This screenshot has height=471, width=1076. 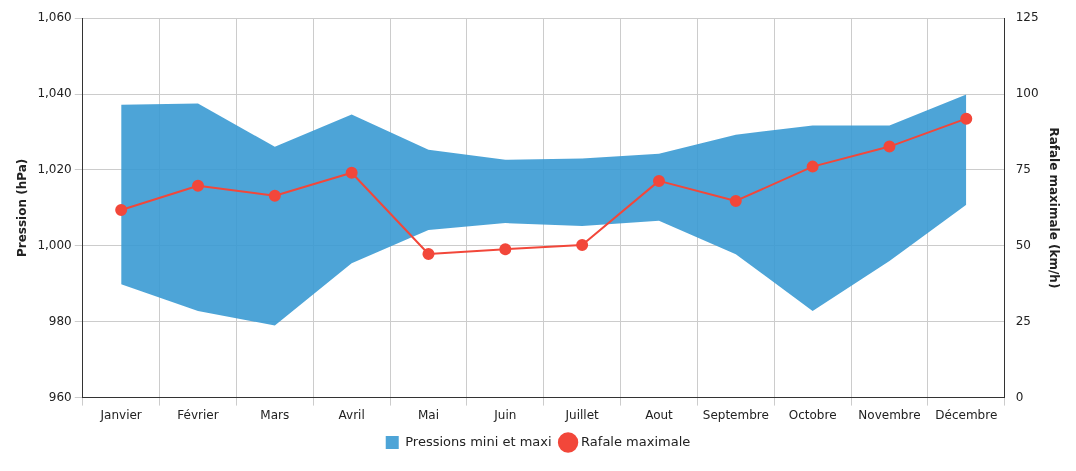 I want to click on y2-axis-title: Rafale maximale (km/h), so click(x=1053, y=208).